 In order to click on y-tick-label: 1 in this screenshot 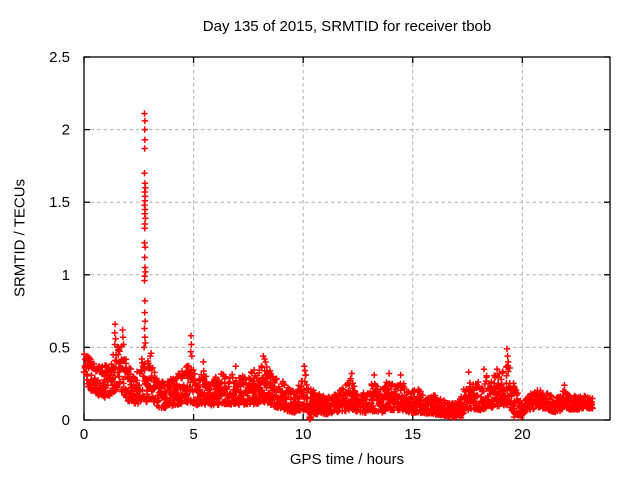, I will do `click(66, 275)`.